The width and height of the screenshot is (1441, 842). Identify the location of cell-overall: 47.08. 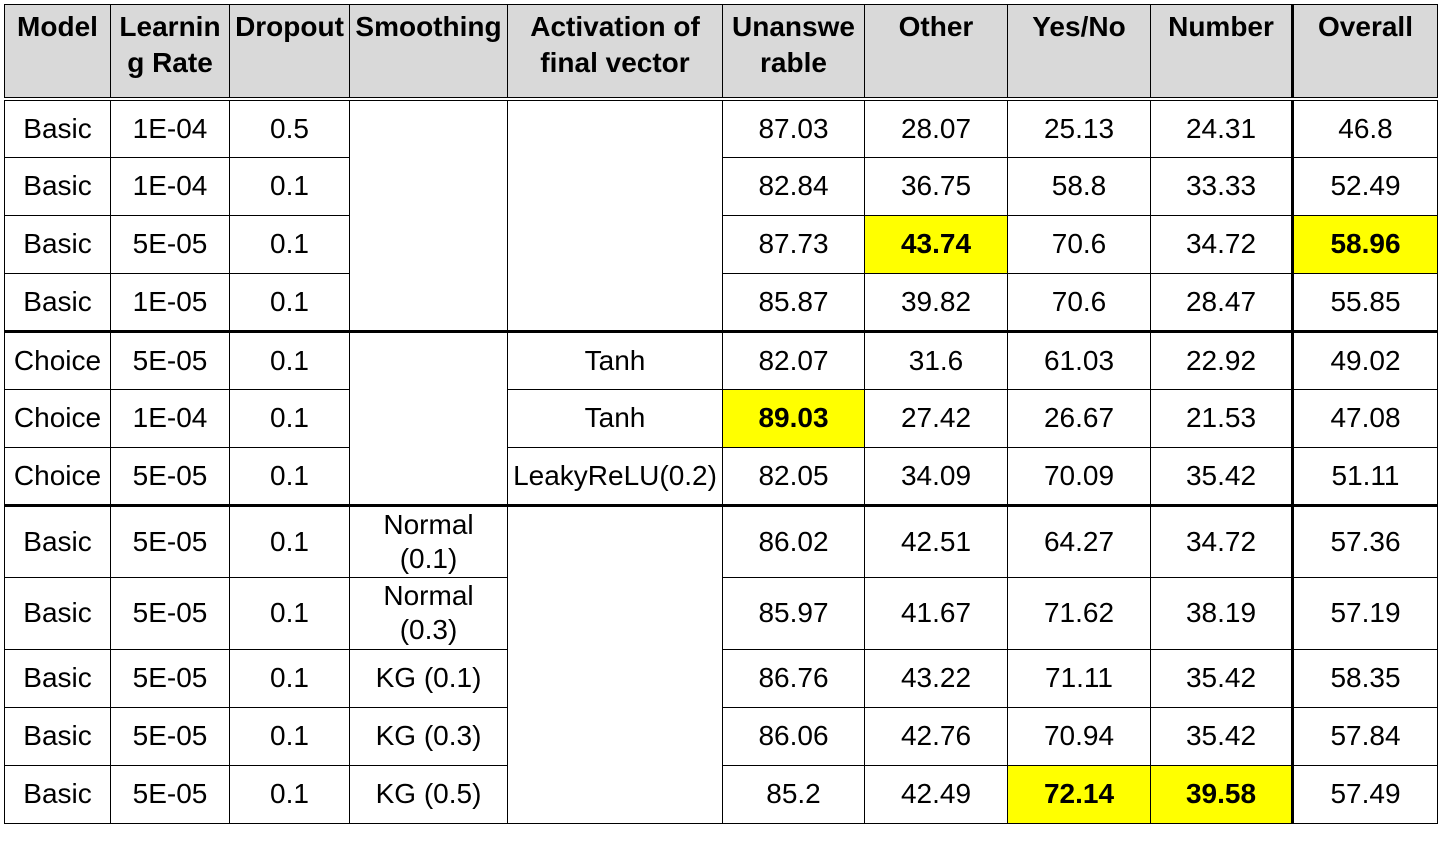
(1364, 418).